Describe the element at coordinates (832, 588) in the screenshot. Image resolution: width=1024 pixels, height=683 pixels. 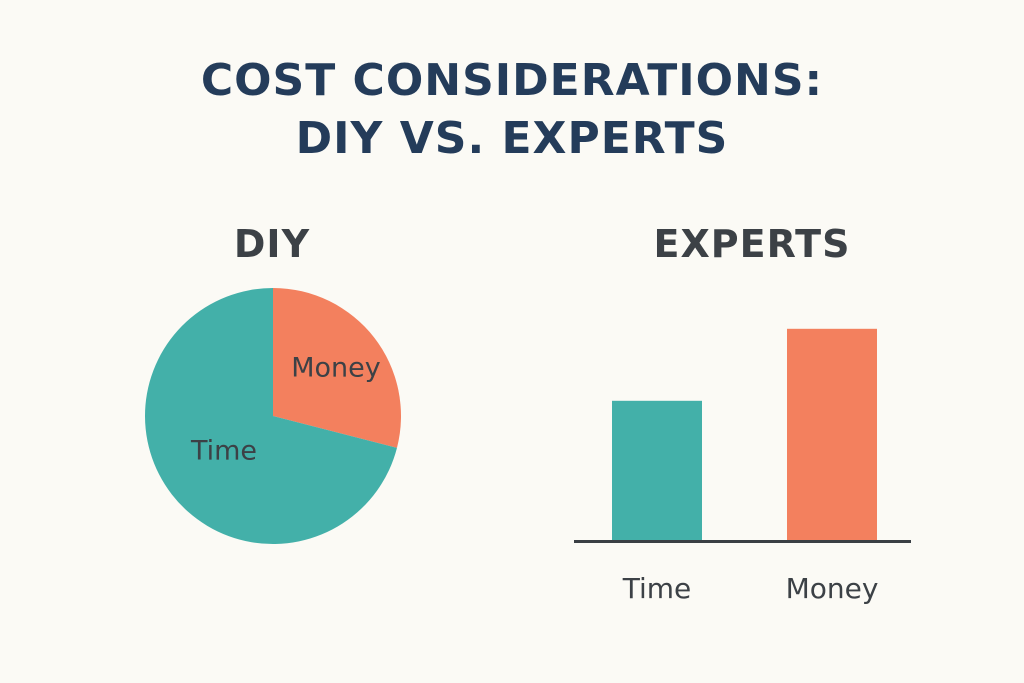
I see `x-tick-label-money: Money` at that location.